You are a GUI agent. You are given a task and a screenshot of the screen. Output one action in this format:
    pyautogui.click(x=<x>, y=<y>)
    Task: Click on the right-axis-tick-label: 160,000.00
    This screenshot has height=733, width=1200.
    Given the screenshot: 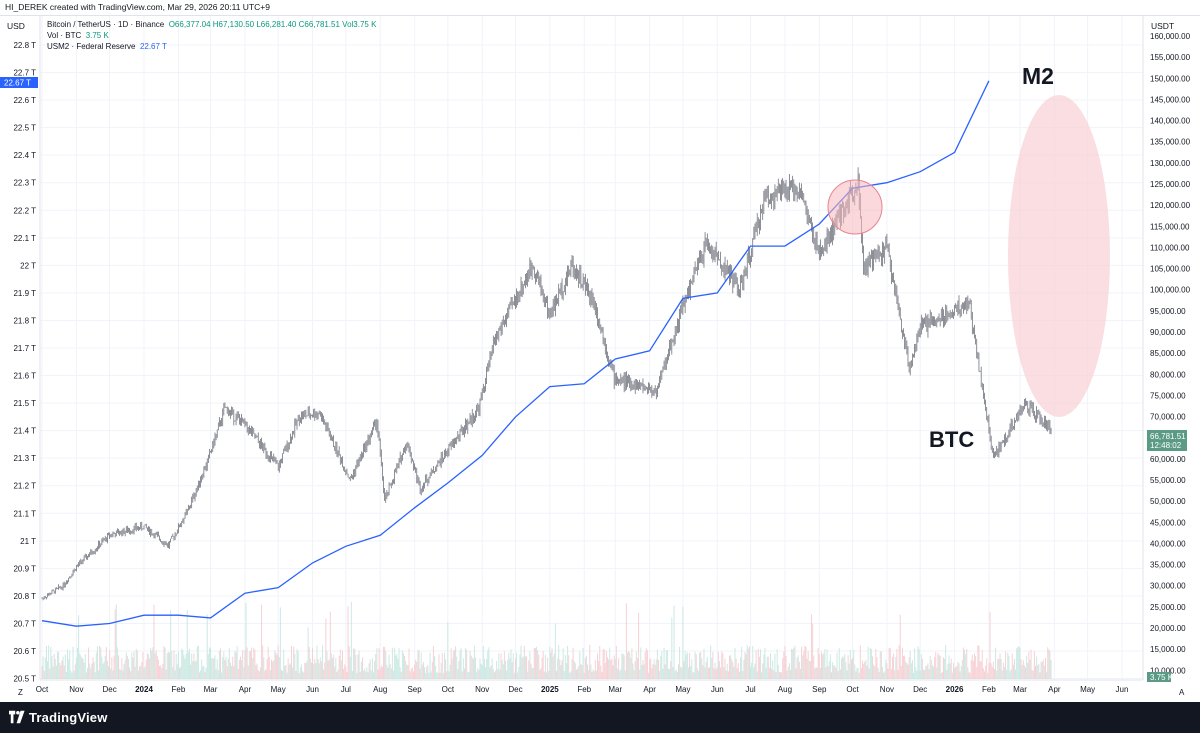 What is the action you would take?
    pyautogui.click(x=1170, y=36)
    